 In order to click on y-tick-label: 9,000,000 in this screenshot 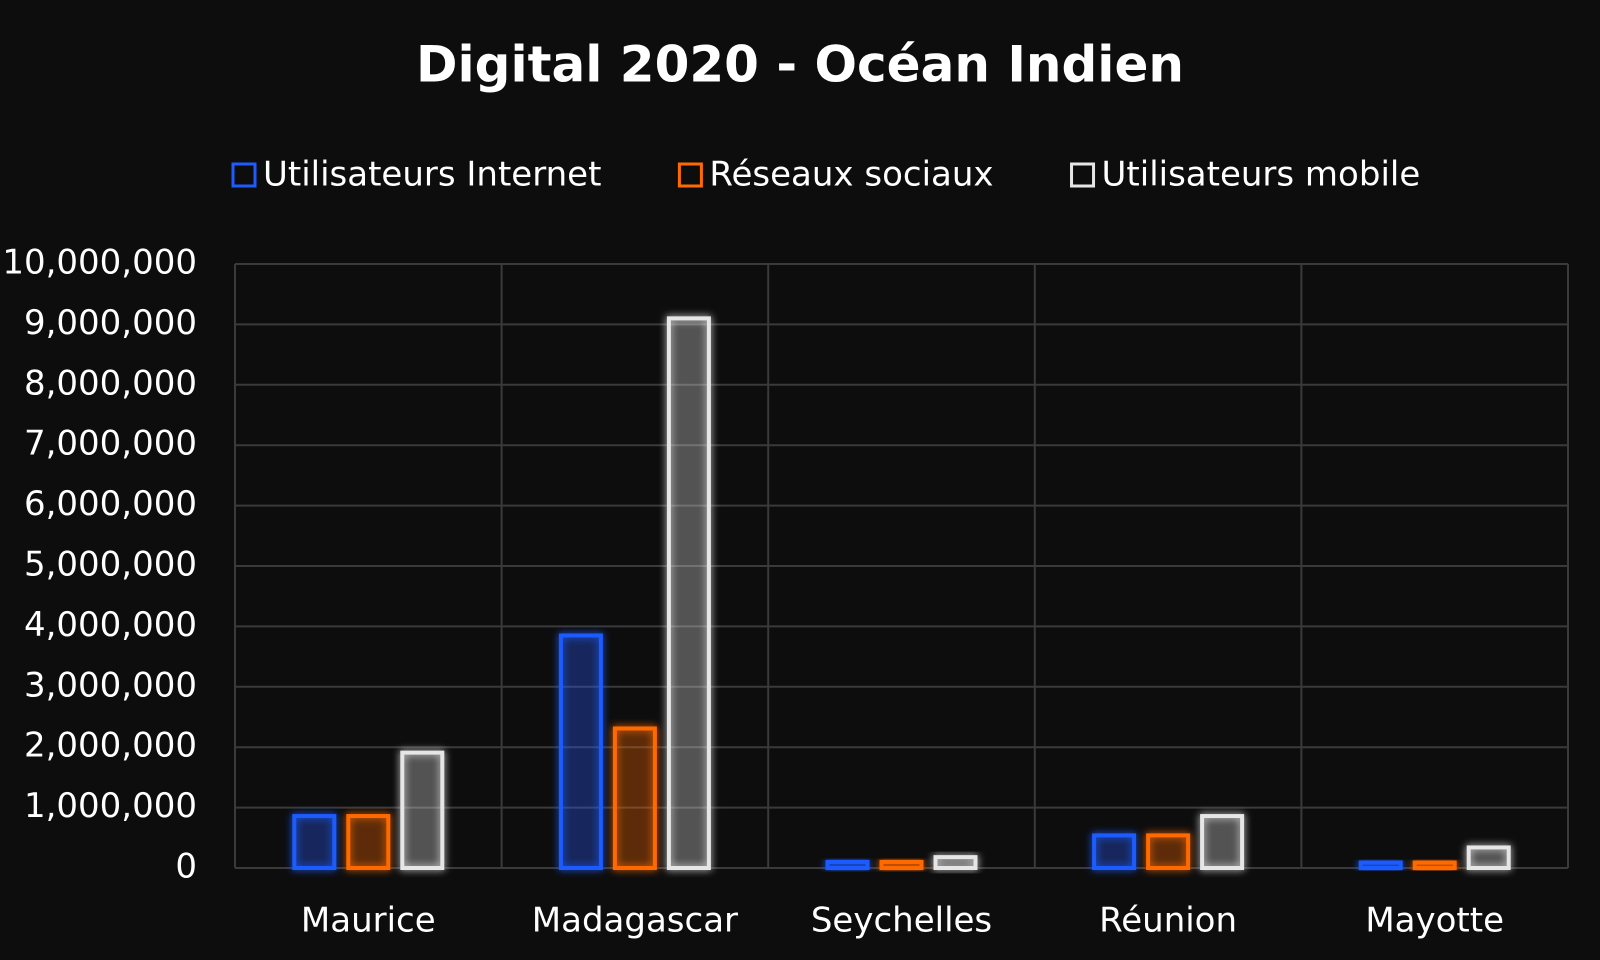, I will do `click(110, 323)`.